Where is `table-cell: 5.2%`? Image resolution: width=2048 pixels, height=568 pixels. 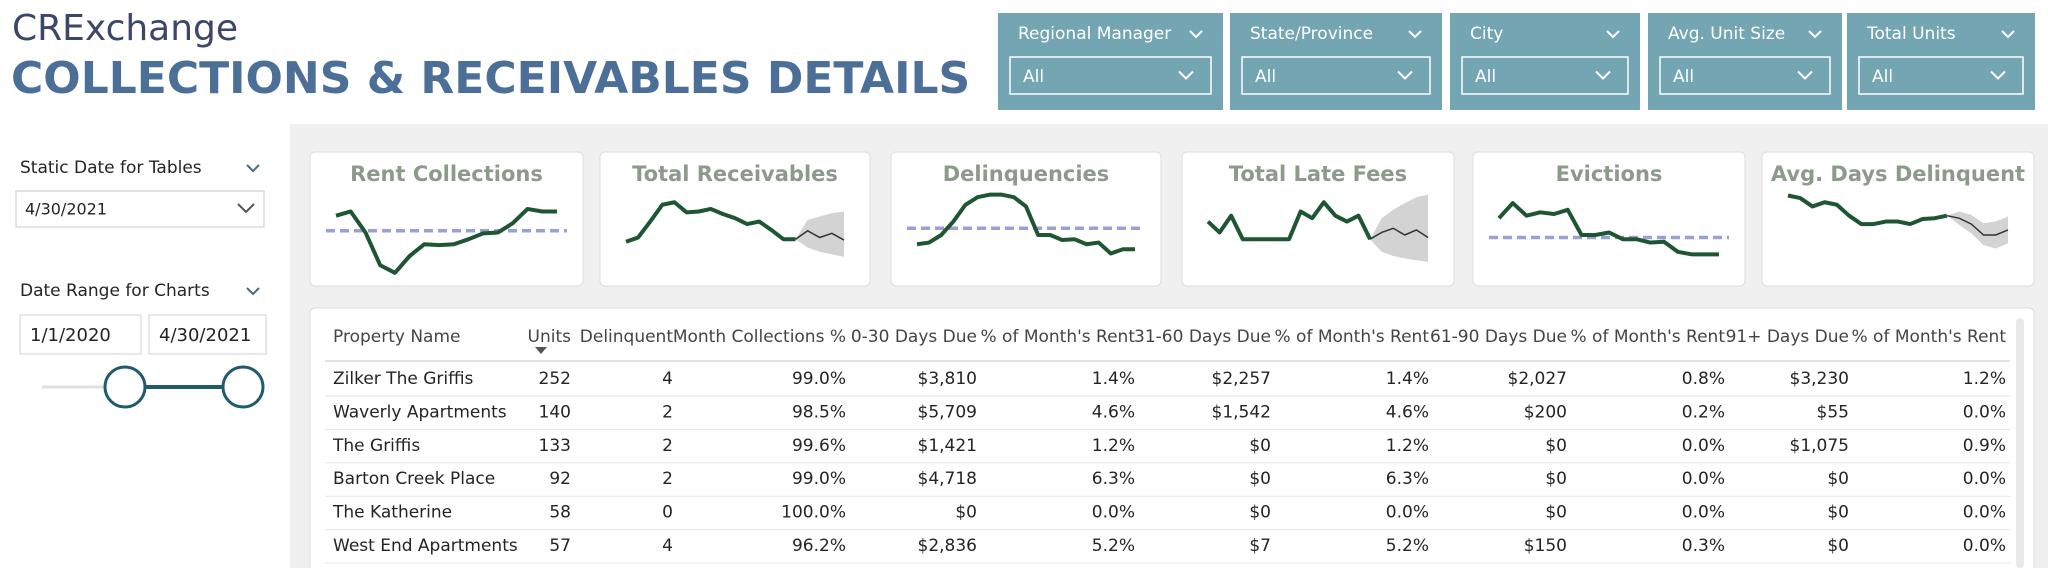
table-cell: 5.2% is located at coordinates (1407, 546).